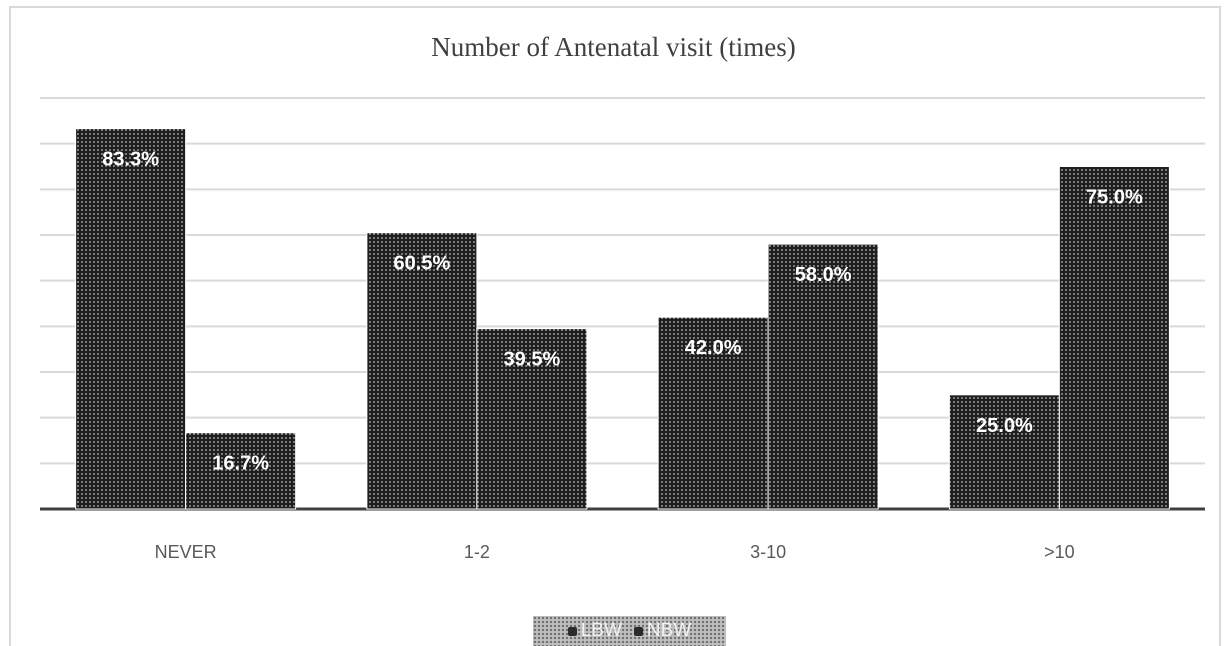 The width and height of the screenshot is (1227, 646). Describe the element at coordinates (422, 264) in the screenshot. I see `data-label: 60.5%` at that location.